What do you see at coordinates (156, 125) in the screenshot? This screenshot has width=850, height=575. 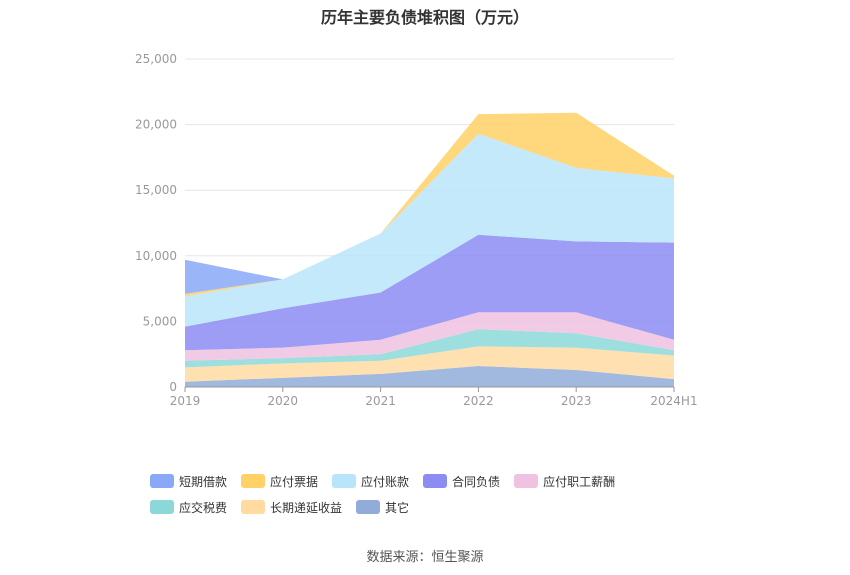 I see `y-tick-label: 20,000` at bounding box center [156, 125].